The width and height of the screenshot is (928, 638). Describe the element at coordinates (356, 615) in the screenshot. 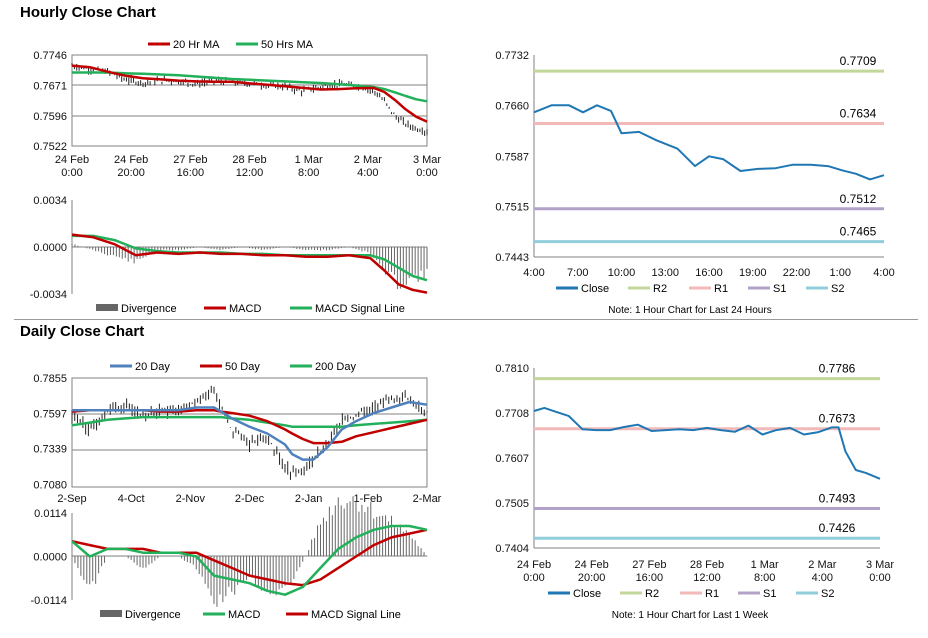

I see `daily-macd-legend-label: MACD Signal Line` at that location.